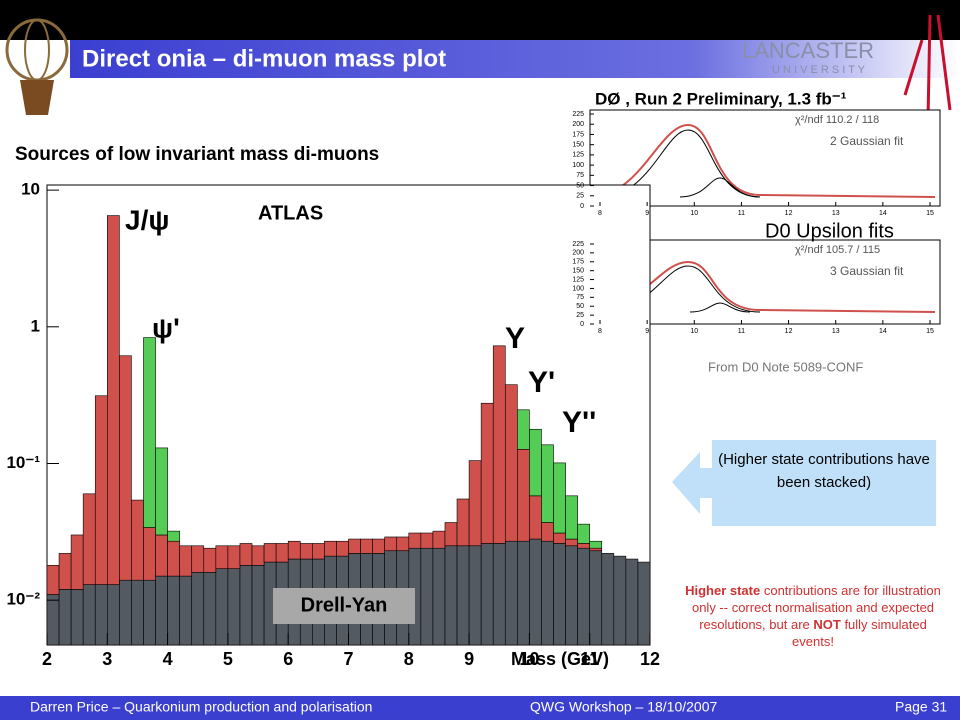  What do you see at coordinates (692, 483) in the screenshot?
I see `callout-arrow` at bounding box center [692, 483].